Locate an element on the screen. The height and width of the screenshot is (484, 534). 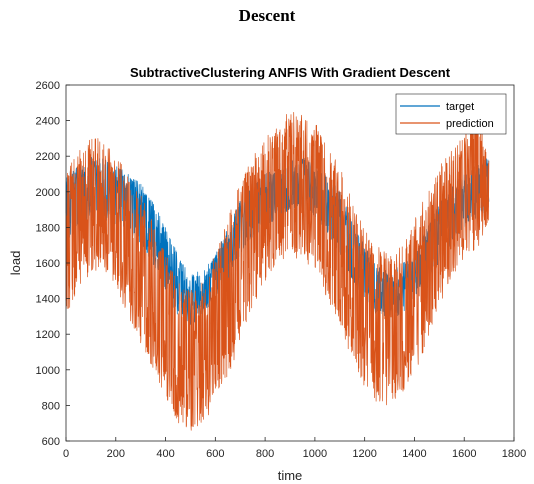
y-axis-label: load is located at coordinates (15, 263).